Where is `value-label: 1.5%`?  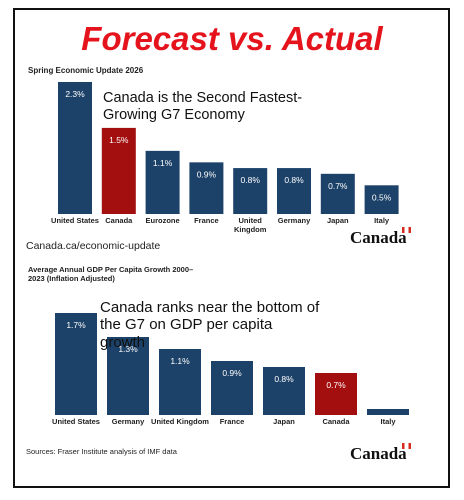
value-label: 1.5% is located at coordinates (119, 140).